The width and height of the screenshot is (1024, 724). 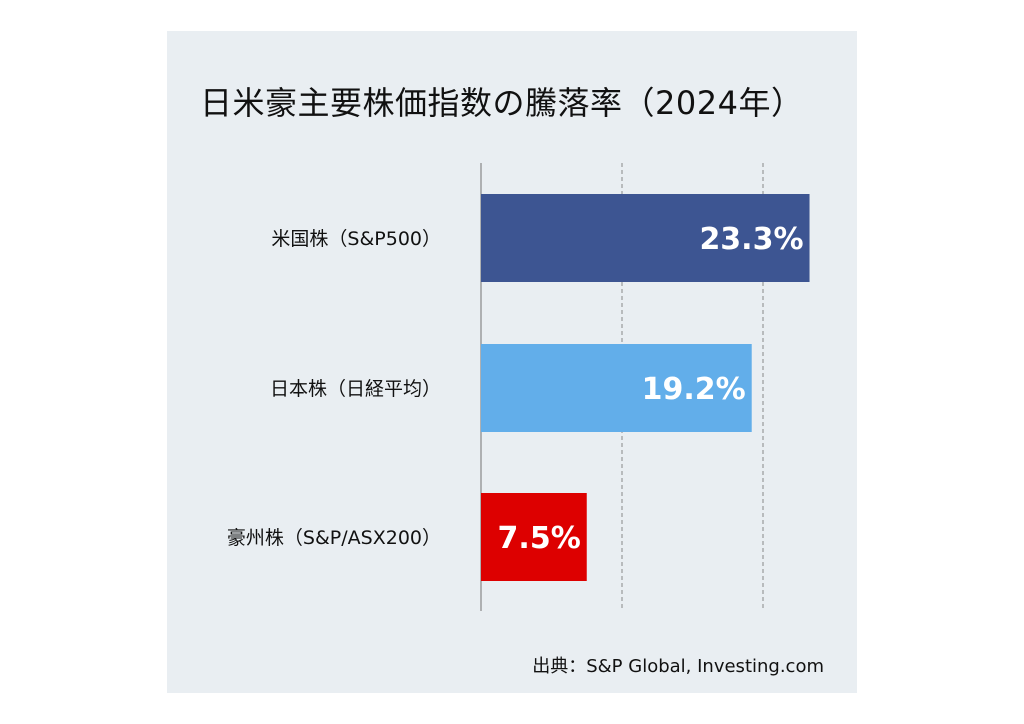 I want to click on chart-title: 日米豪主要株価指数の騰落率（2024年）, so click(x=502, y=103).